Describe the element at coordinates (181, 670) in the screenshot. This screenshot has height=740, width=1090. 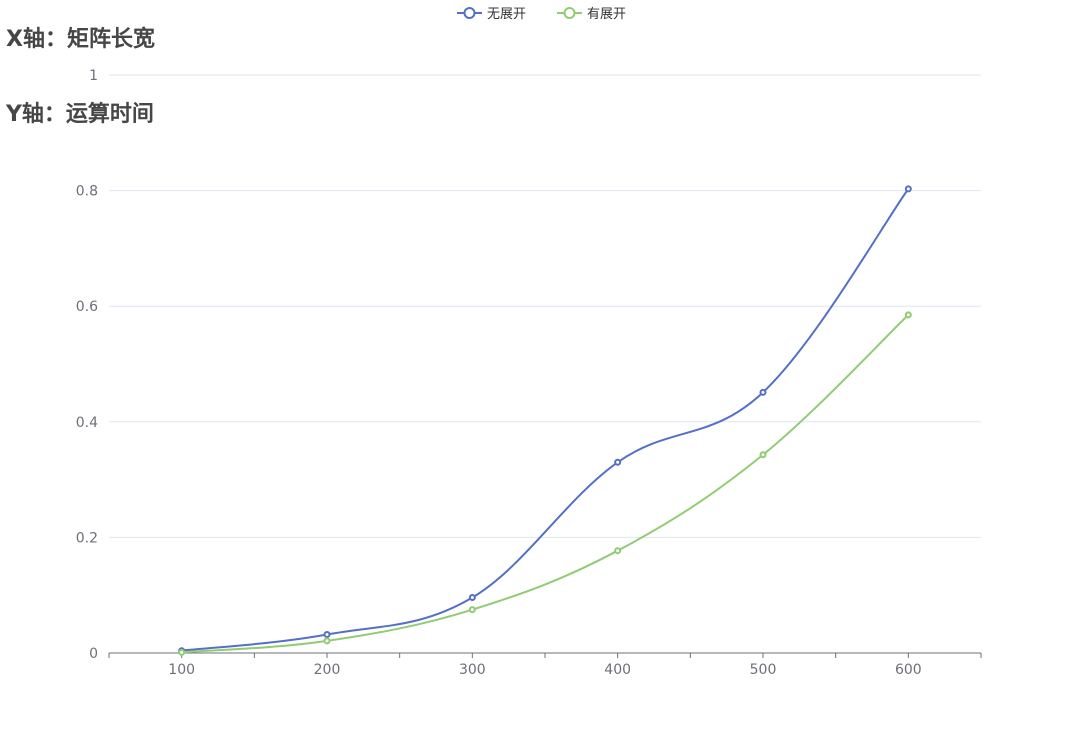
I see `x-tick-label: 100` at that location.